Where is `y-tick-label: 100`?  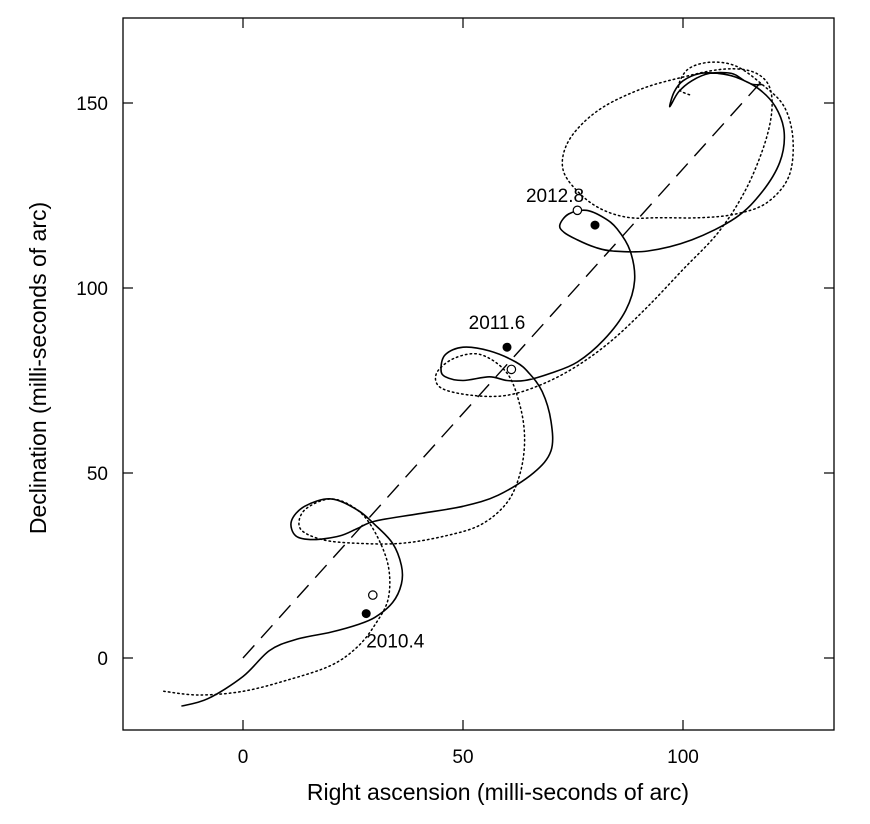 y-tick-label: 100 is located at coordinates (92, 289).